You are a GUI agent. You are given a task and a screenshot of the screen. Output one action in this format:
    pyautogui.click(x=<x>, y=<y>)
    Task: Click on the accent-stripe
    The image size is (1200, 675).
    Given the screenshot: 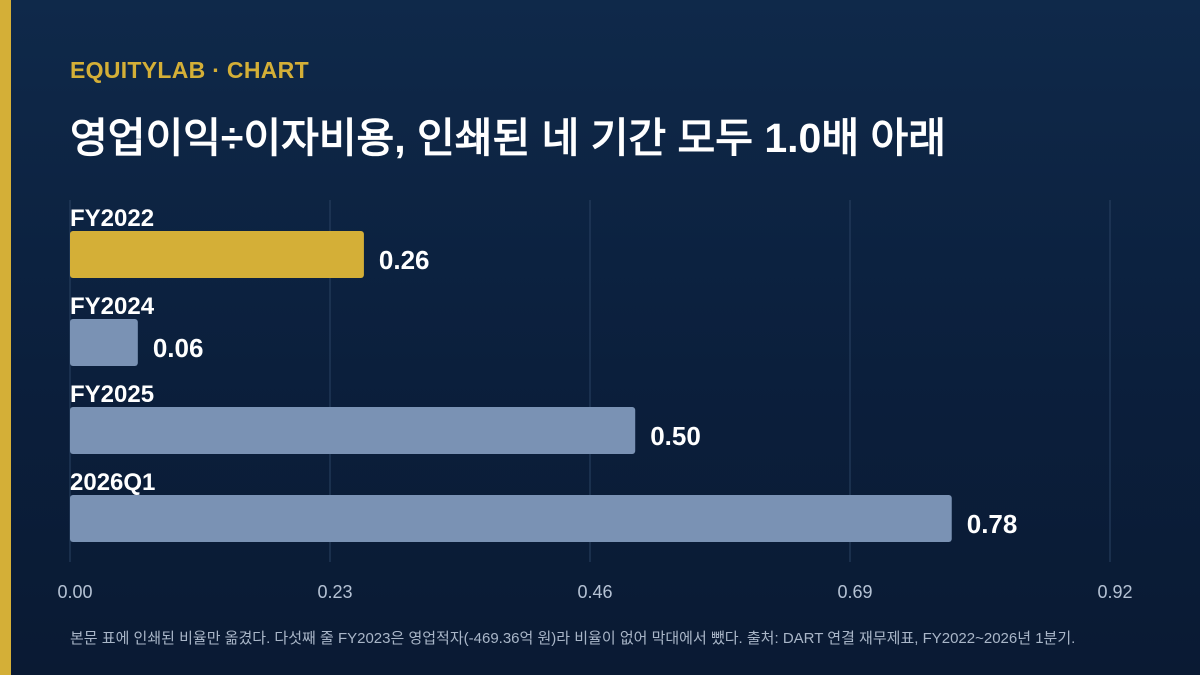 What is the action you would take?
    pyautogui.click(x=5, y=337)
    